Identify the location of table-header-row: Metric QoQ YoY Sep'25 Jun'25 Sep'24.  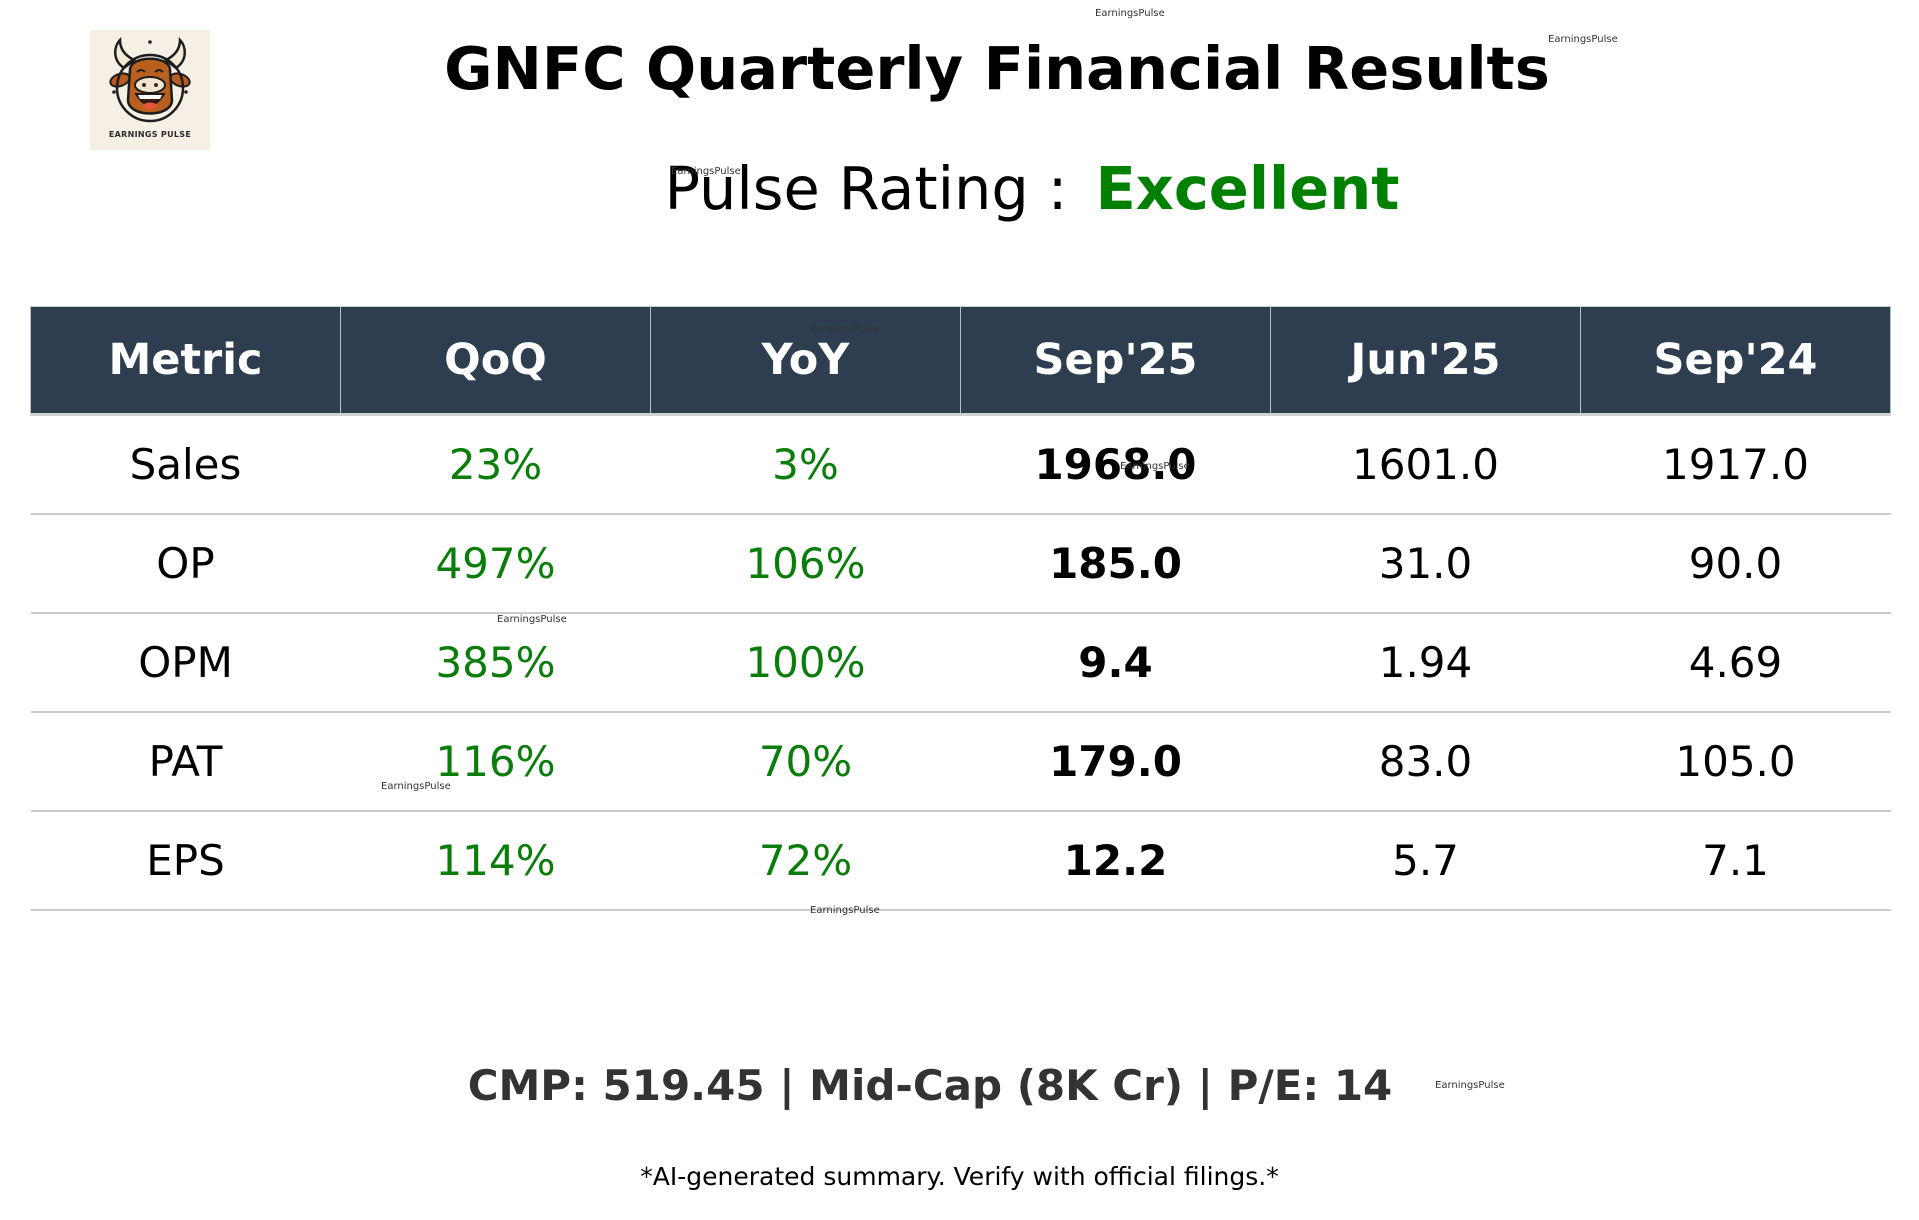
(960, 361).